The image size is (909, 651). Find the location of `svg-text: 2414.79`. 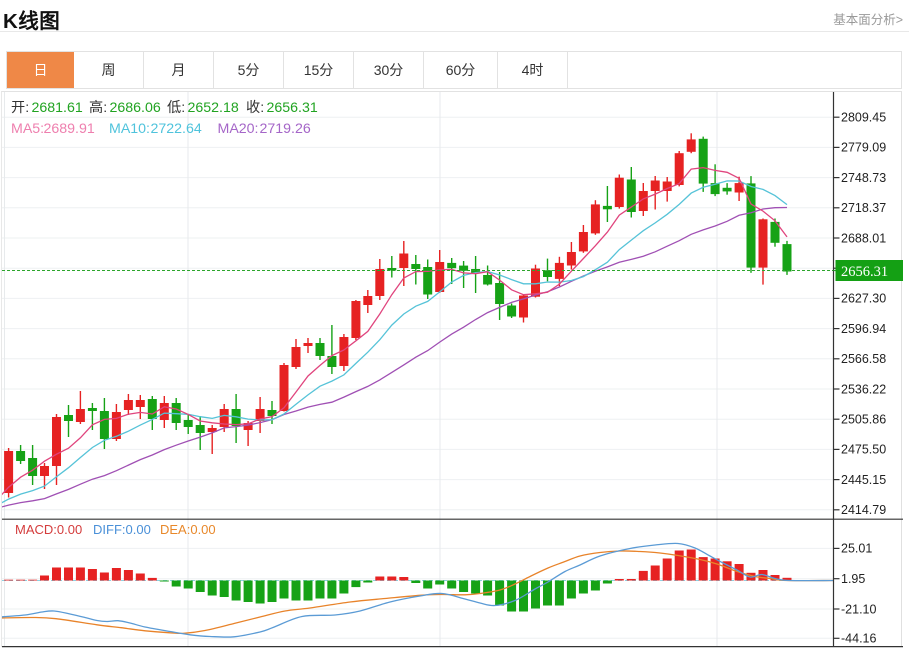

svg-text: 2414.79 is located at coordinates (863, 510).